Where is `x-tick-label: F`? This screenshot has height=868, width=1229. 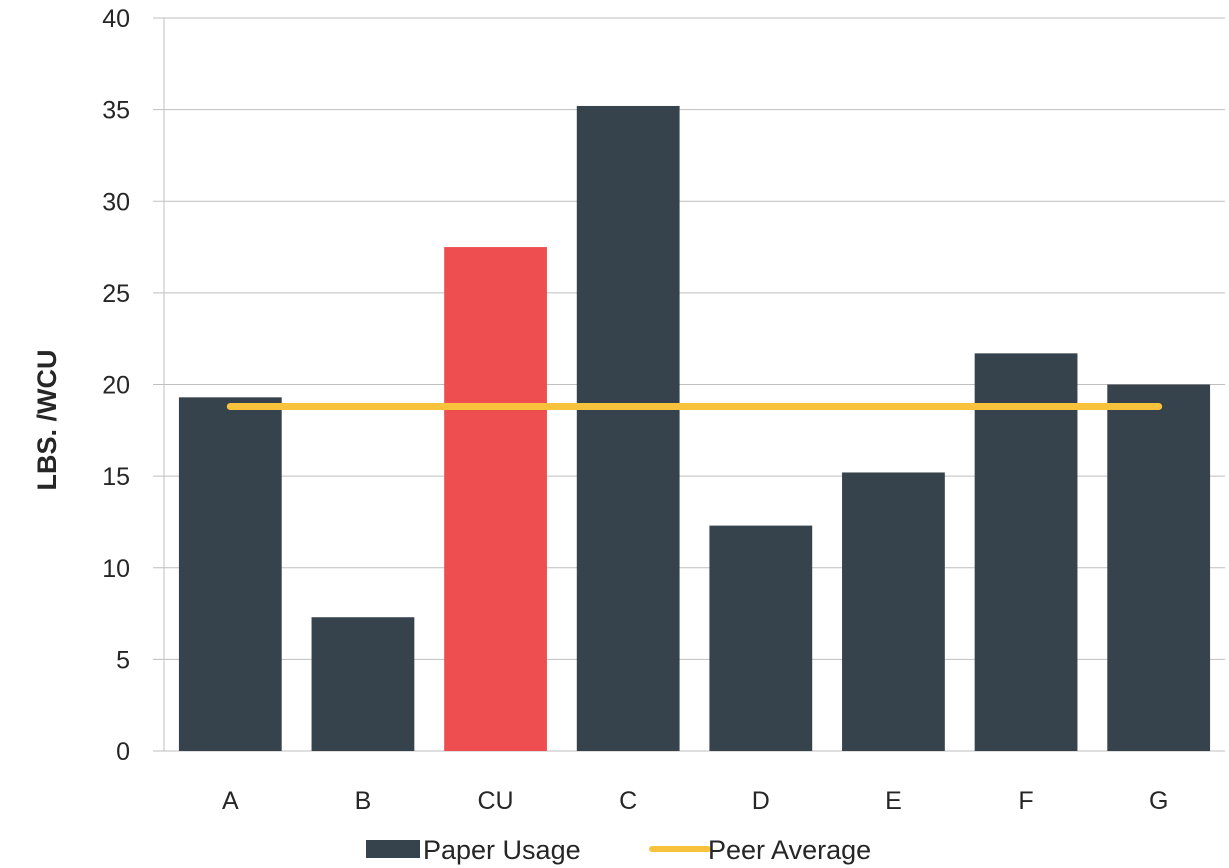 x-tick-label: F is located at coordinates (1025, 801).